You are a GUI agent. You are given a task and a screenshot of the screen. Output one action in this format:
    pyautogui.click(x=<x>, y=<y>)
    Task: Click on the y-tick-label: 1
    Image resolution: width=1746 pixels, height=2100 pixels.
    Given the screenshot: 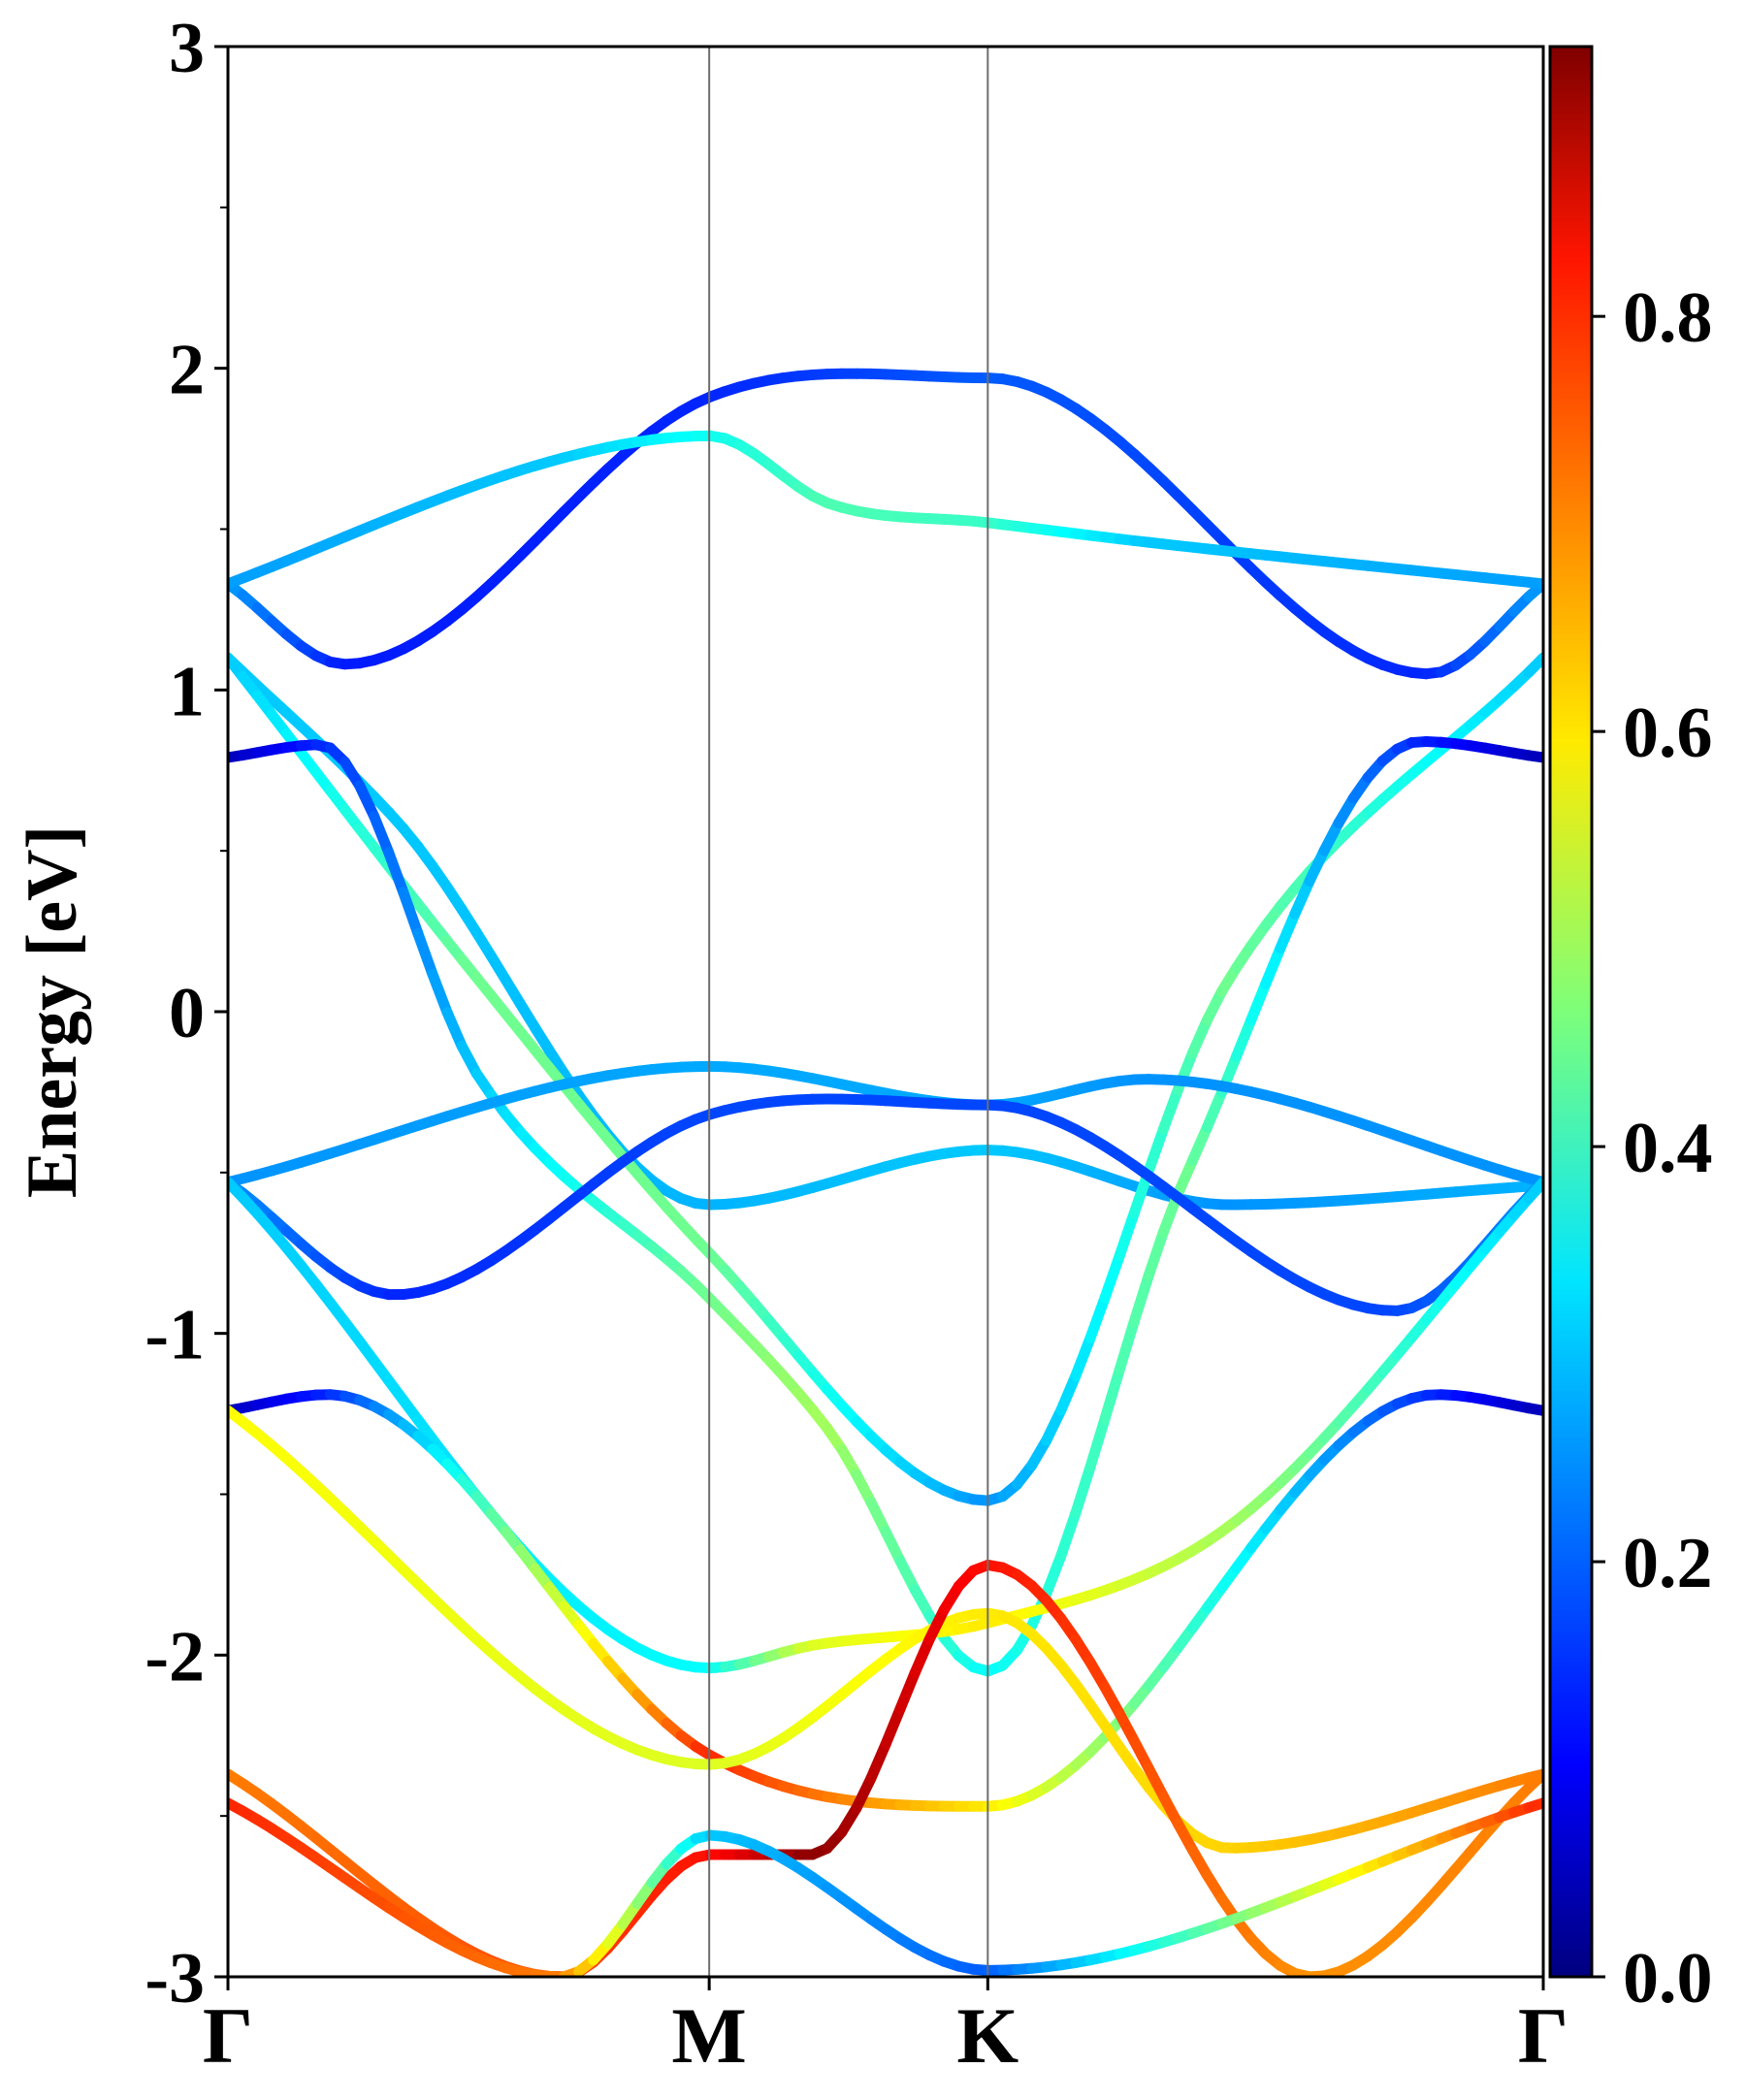 What is the action you would take?
    pyautogui.click(x=187, y=691)
    